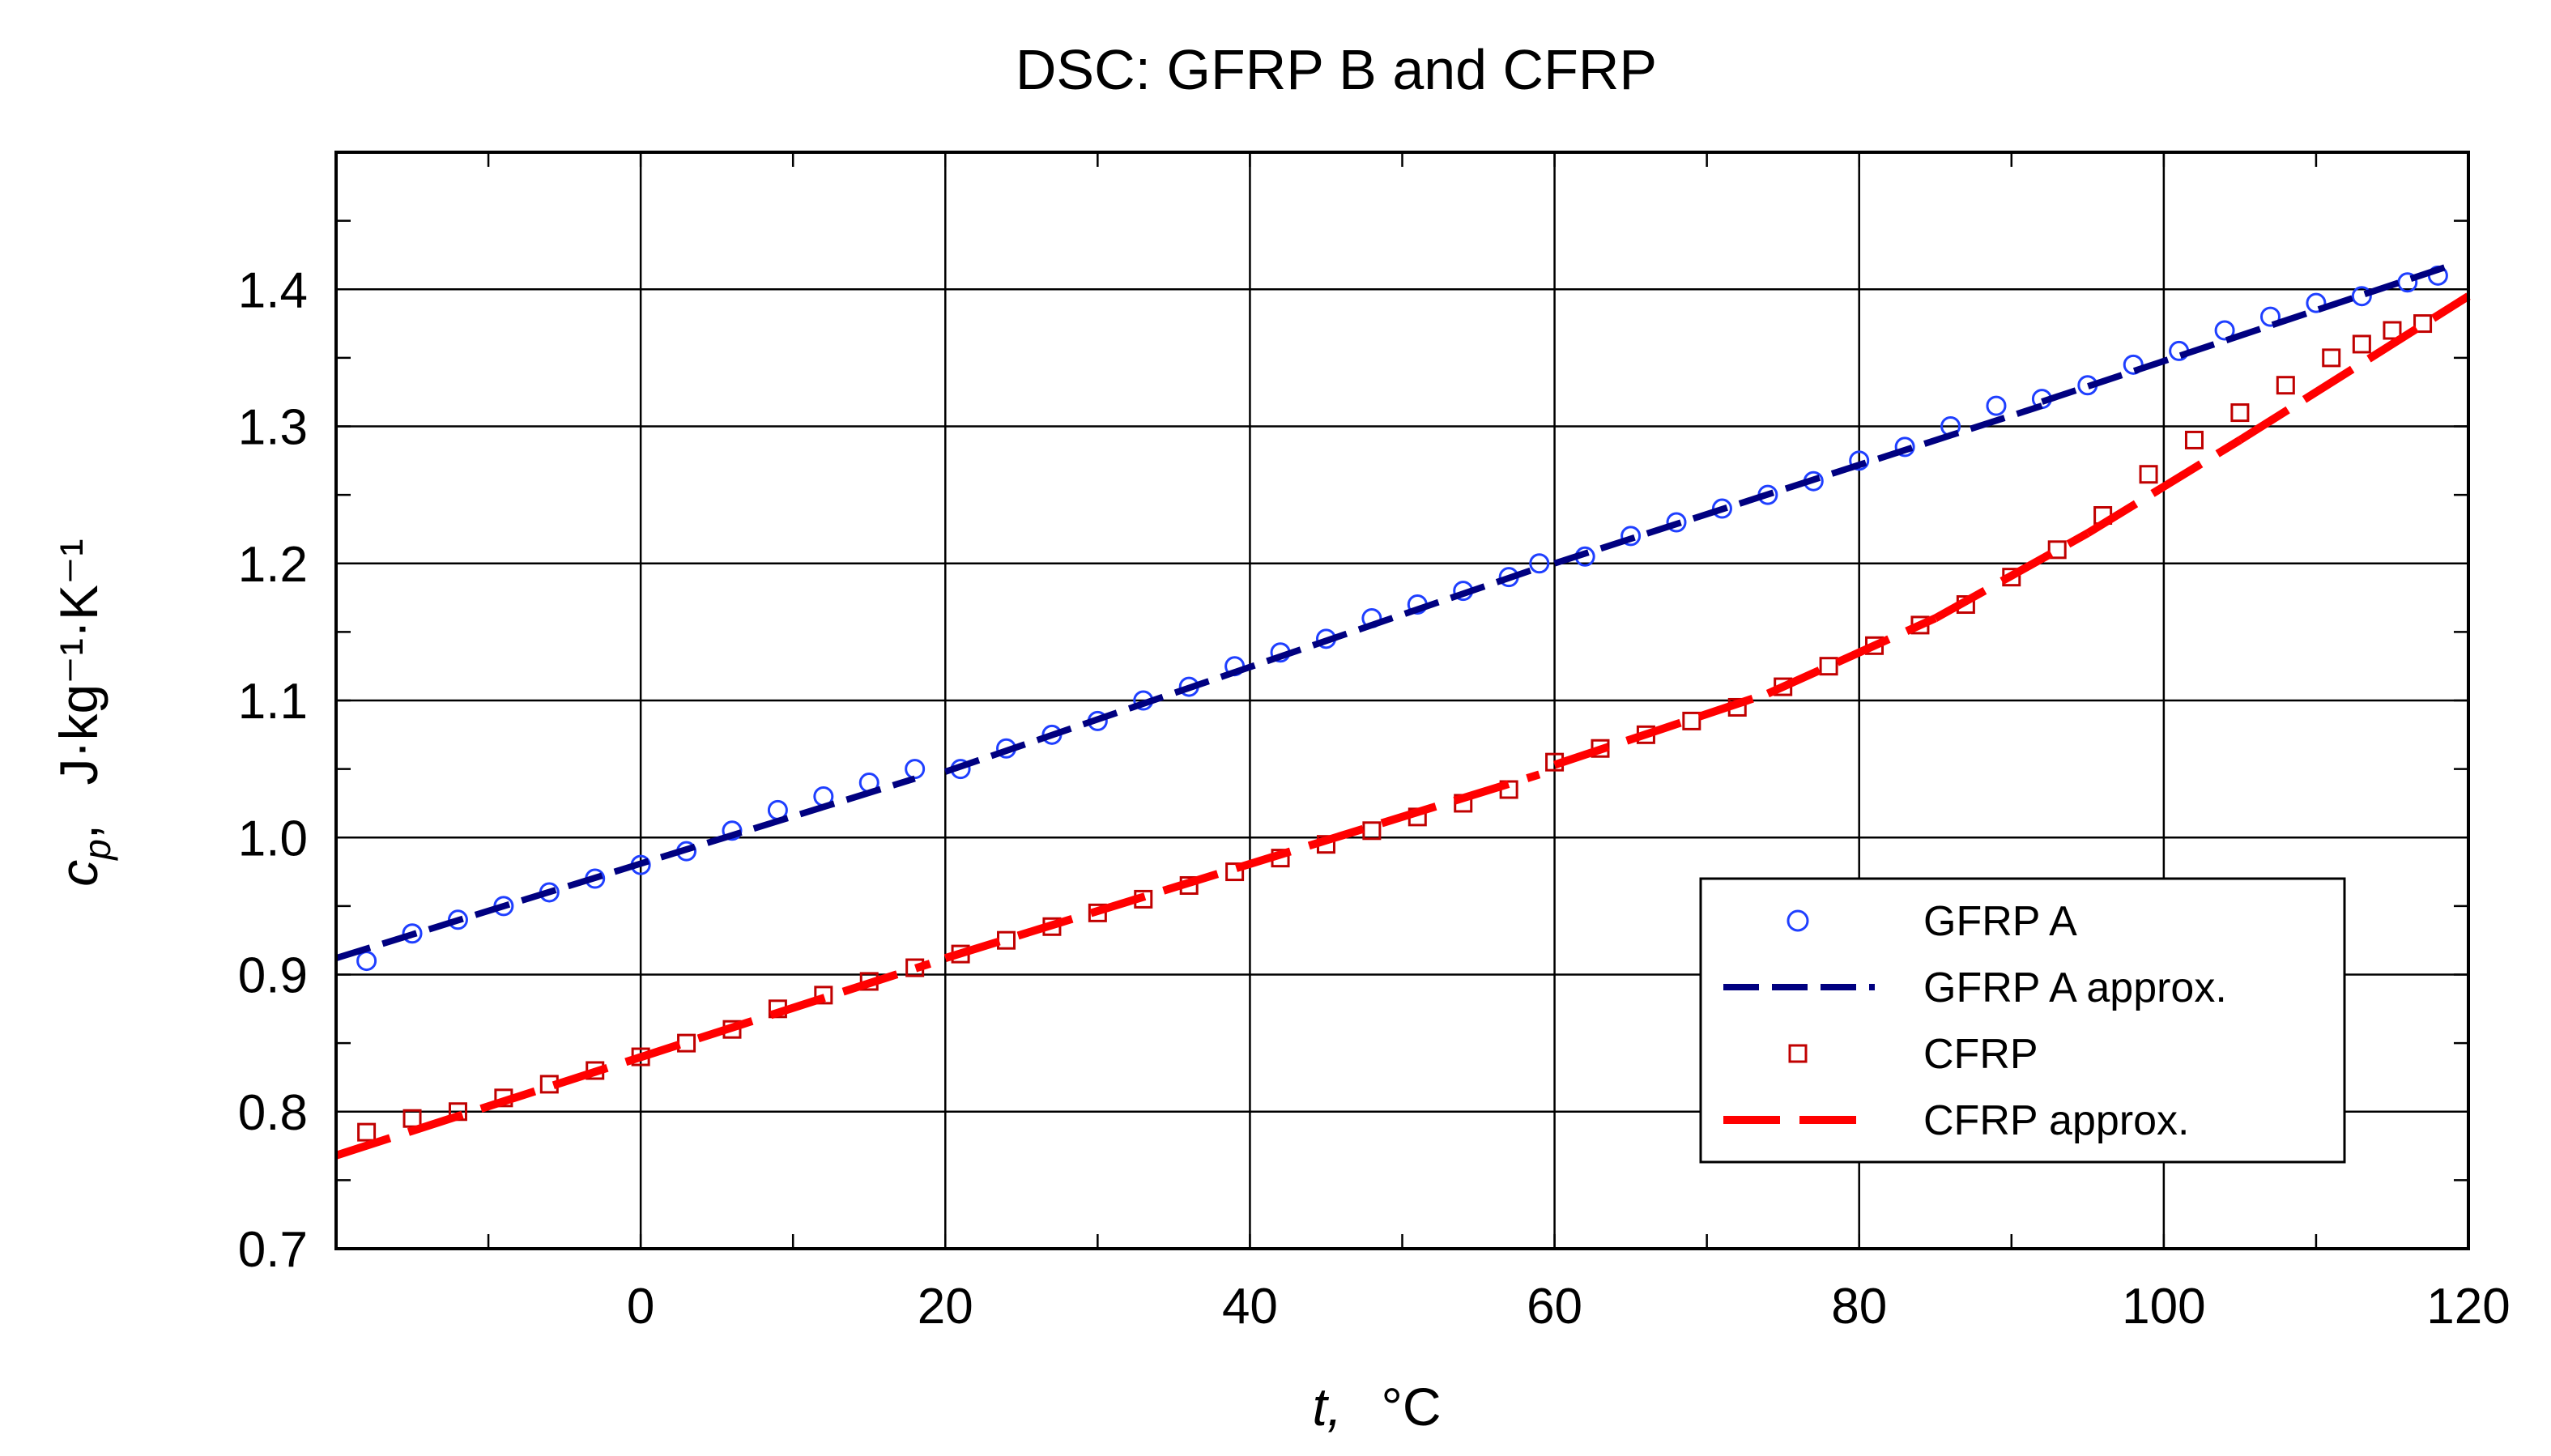 The width and height of the screenshot is (2551, 1456). I want to click on x-tick-label: 60, so click(1554, 1307).